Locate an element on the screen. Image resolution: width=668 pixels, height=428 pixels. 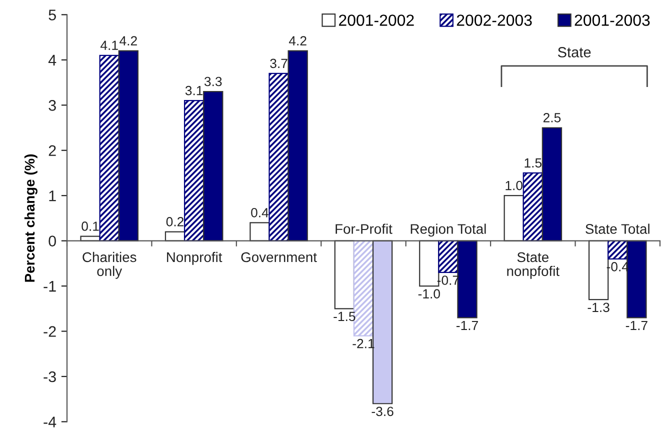
data-label: 0.4 is located at coordinates (260, 213).